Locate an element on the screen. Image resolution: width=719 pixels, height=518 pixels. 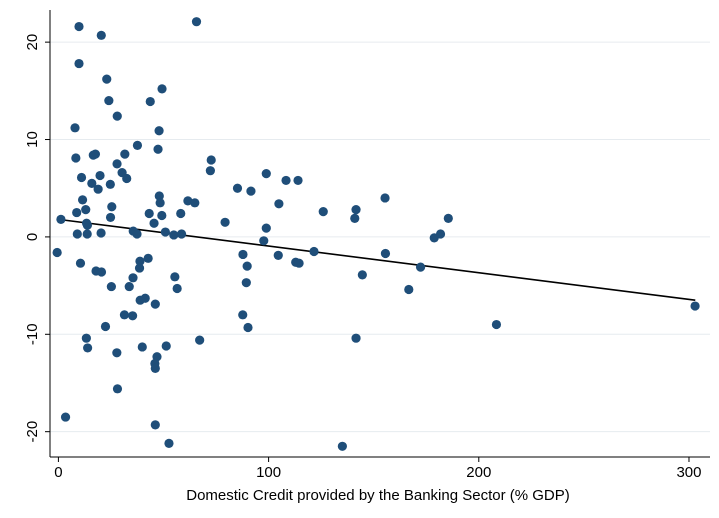
y-tick-label: -20 is located at coordinates (32, 432).